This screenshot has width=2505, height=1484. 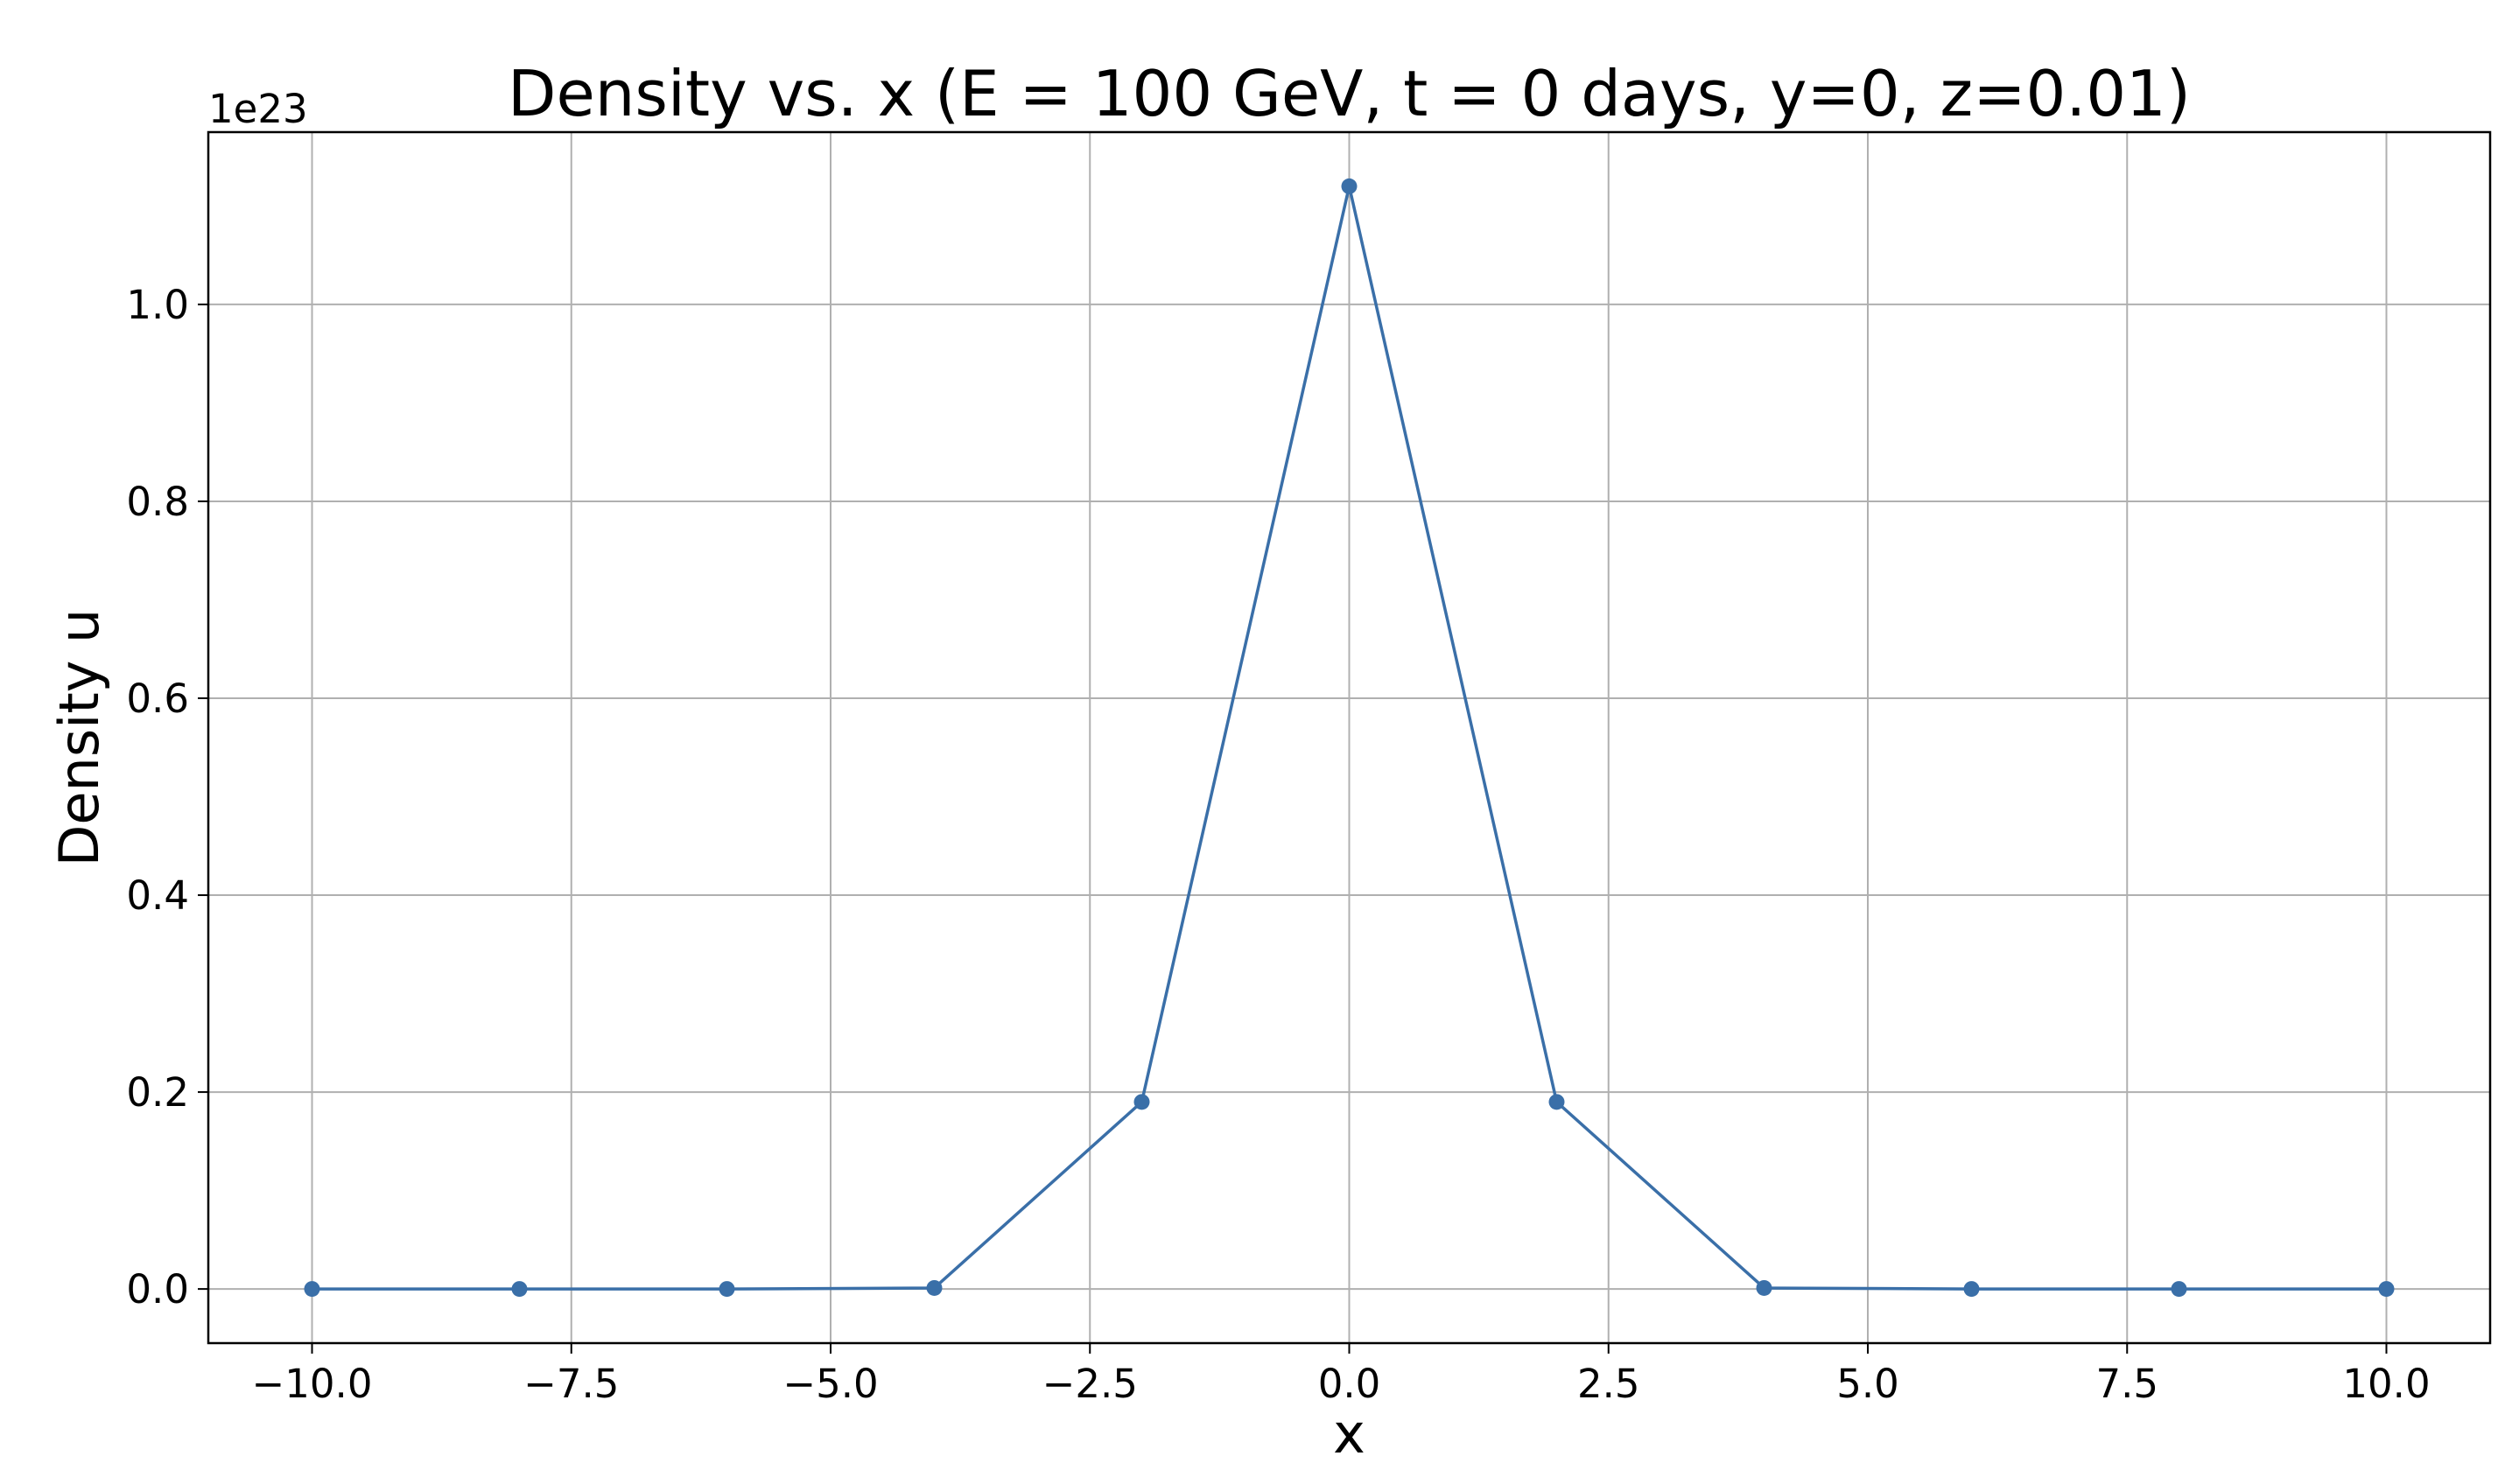 What do you see at coordinates (2126, 1384) in the screenshot?
I see `x-tick-label: 7.5` at bounding box center [2126, 1384].